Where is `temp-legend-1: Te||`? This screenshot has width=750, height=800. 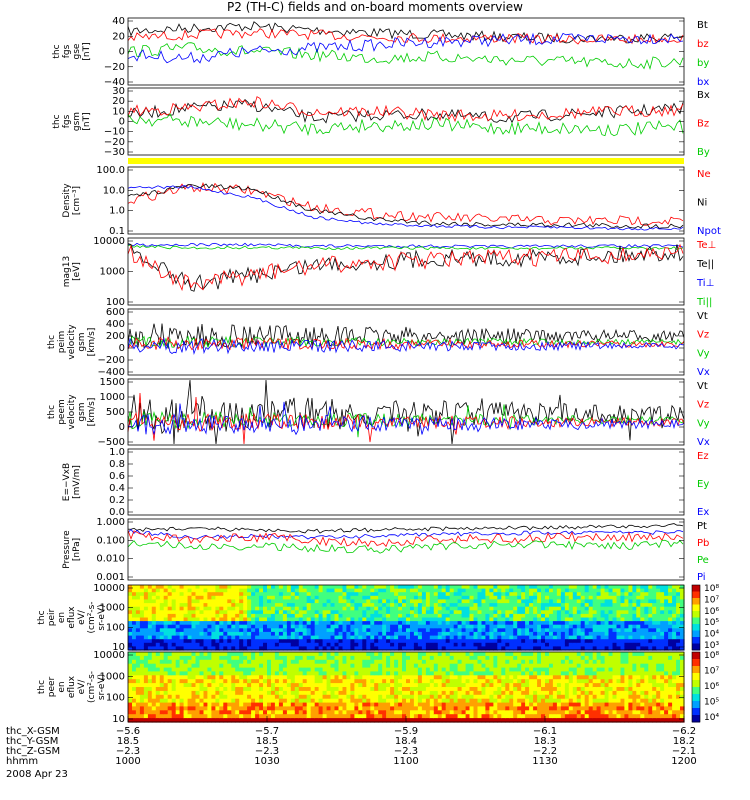
temp-legend-1: Te|| is located at coordinates (705, 264).